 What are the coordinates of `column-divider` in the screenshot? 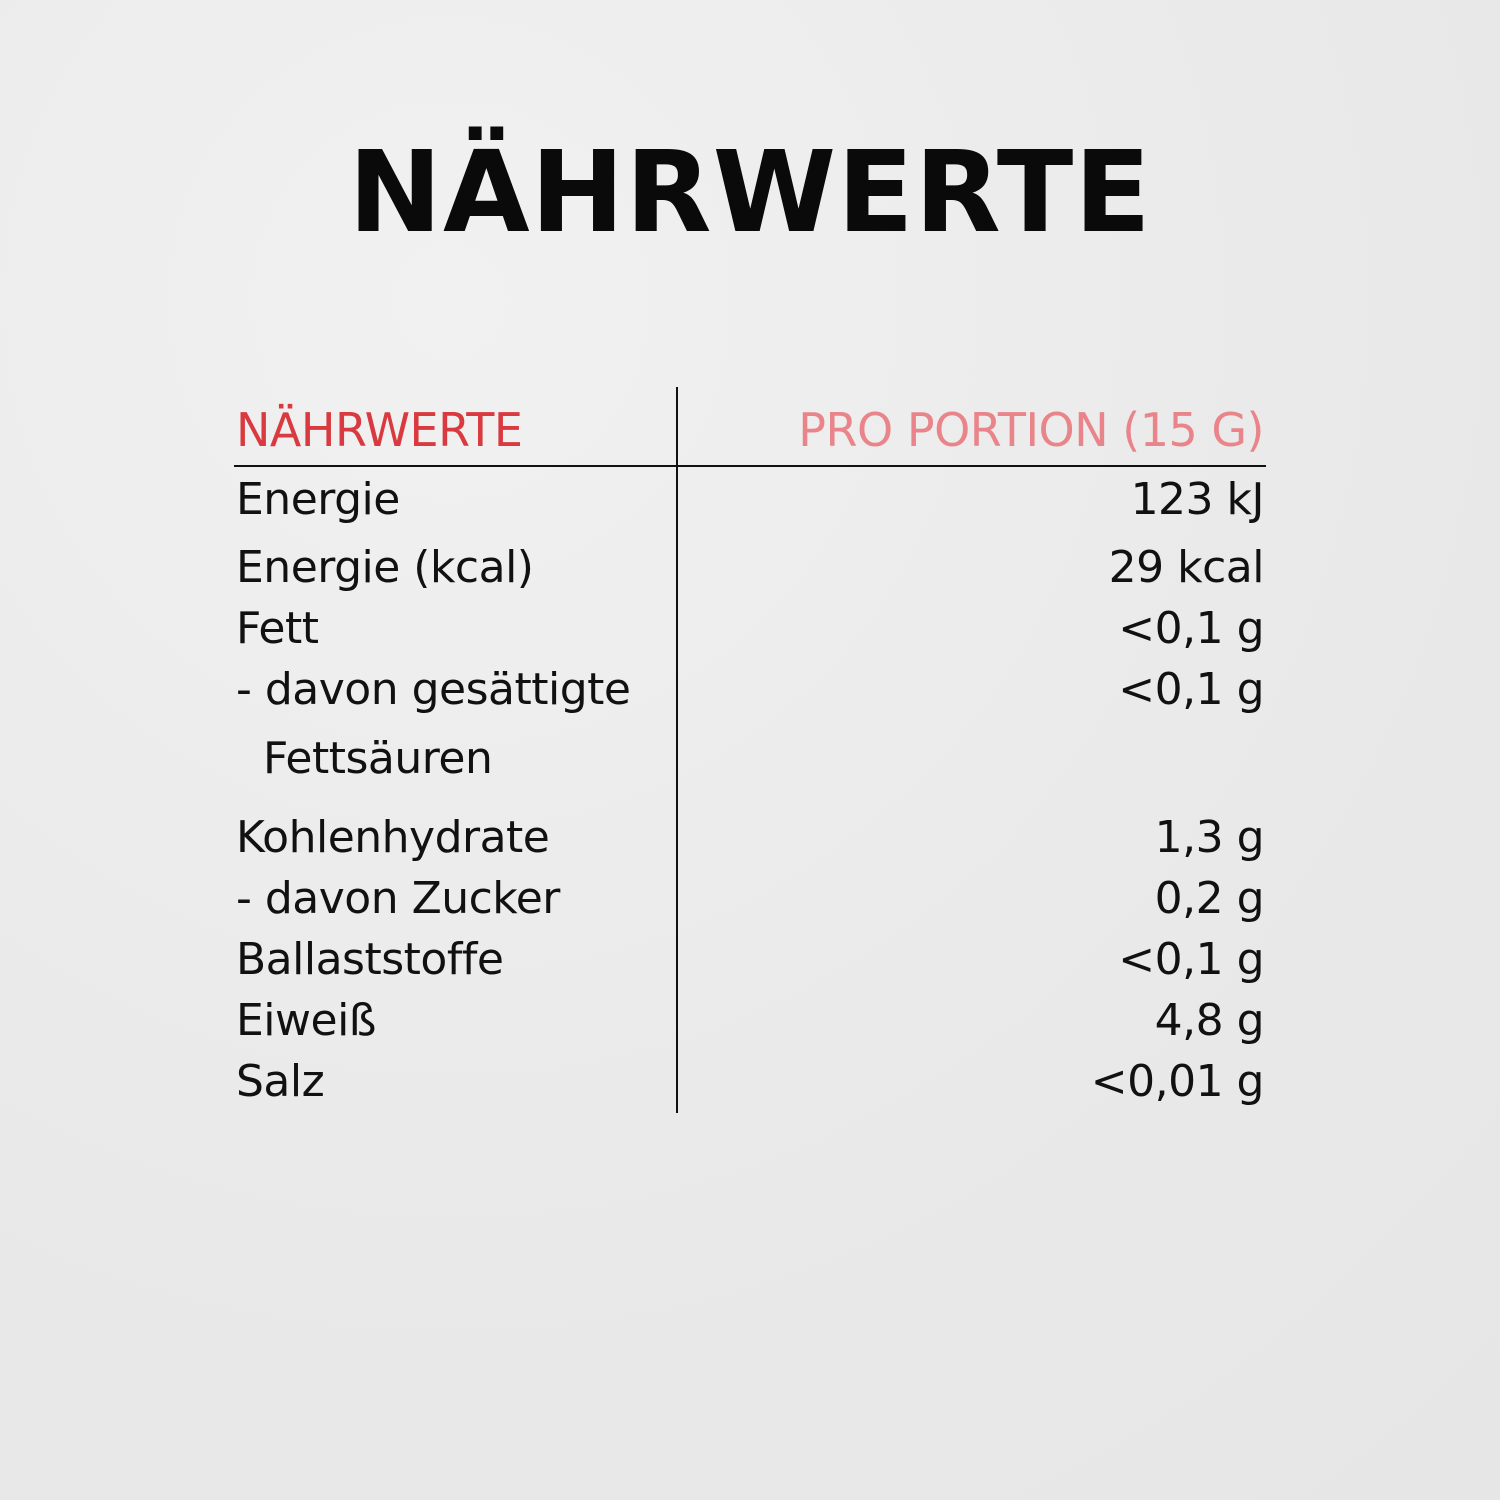 It's located at (677, 750).